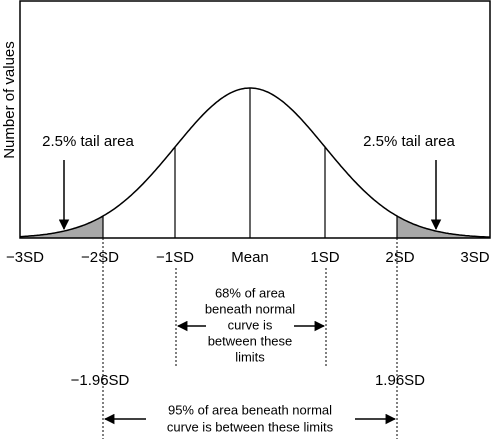 This screenshot has height=439, width=500. I want to click on x-label: −1SD, so click(175, 257).